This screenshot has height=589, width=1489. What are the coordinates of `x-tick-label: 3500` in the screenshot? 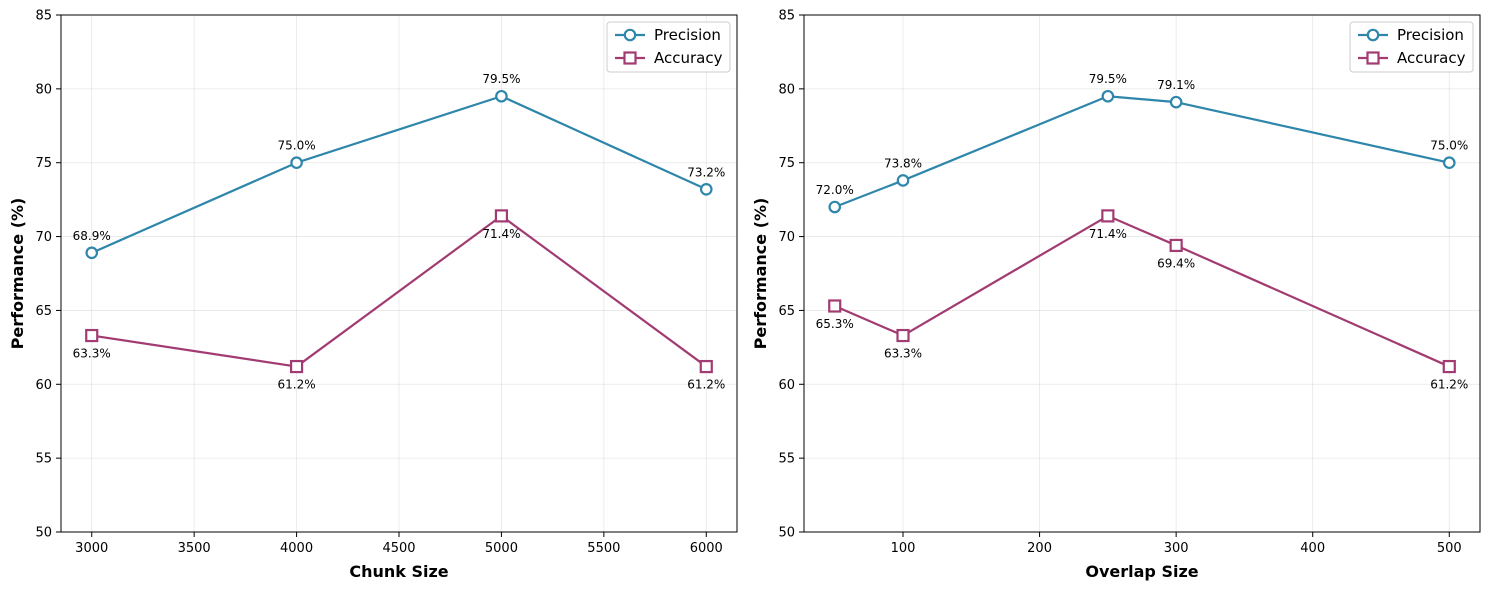 It's located at (194, 548).